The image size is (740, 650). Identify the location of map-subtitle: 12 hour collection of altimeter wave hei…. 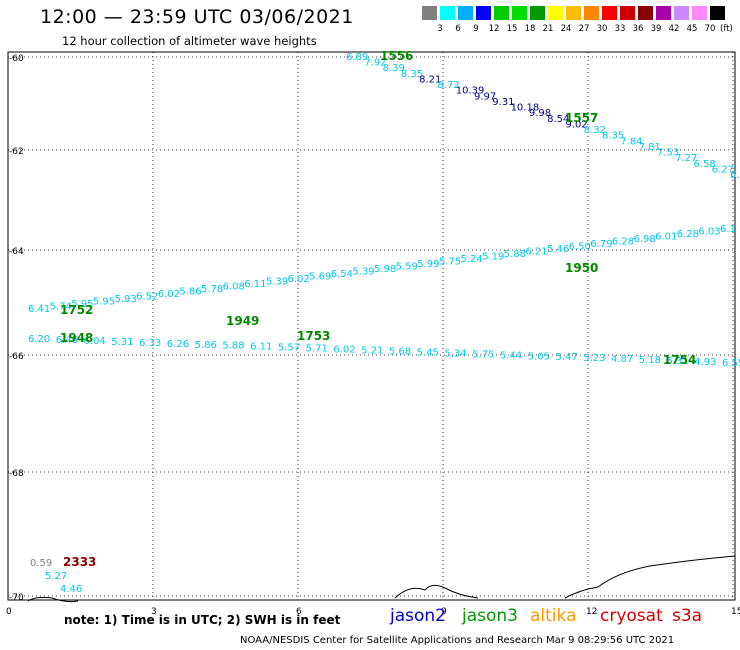
(189, 41).